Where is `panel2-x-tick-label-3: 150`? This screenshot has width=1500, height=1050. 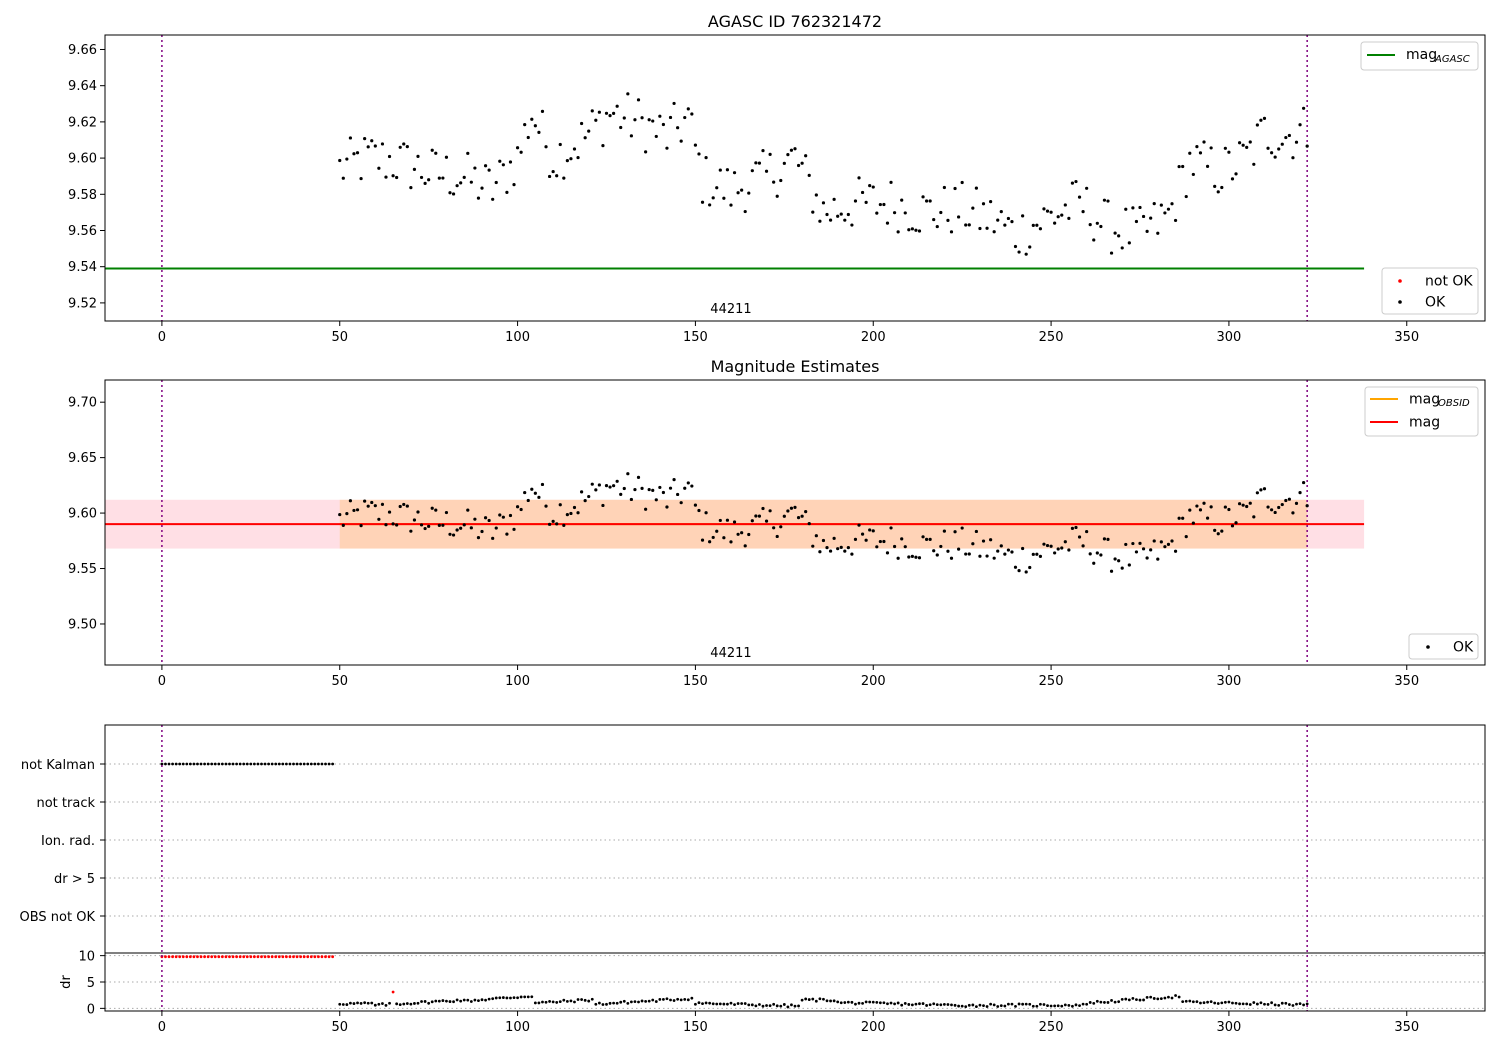
panel2-x-tick-label-3: 150 is located at coordinates (695, 681).